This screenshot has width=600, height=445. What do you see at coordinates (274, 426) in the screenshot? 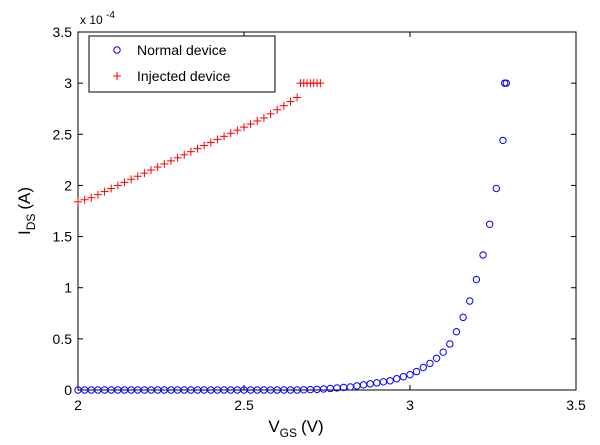
I see `x-axis-label-main: V` at bounding box center [274, 426].